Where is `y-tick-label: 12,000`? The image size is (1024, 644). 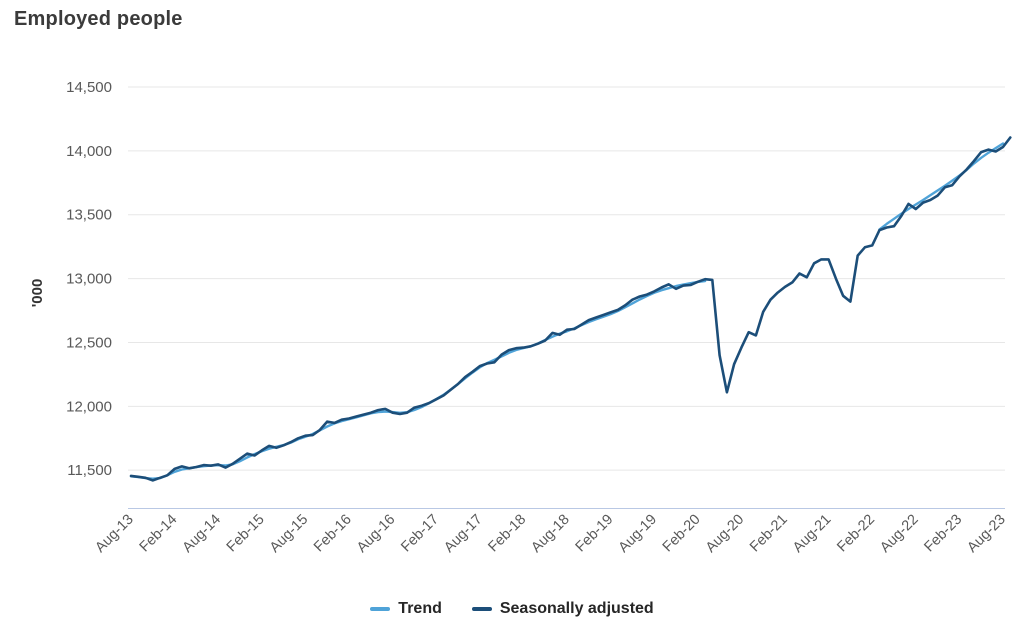
y-tick-label: 12,000 is located at coordinates (89, 406).